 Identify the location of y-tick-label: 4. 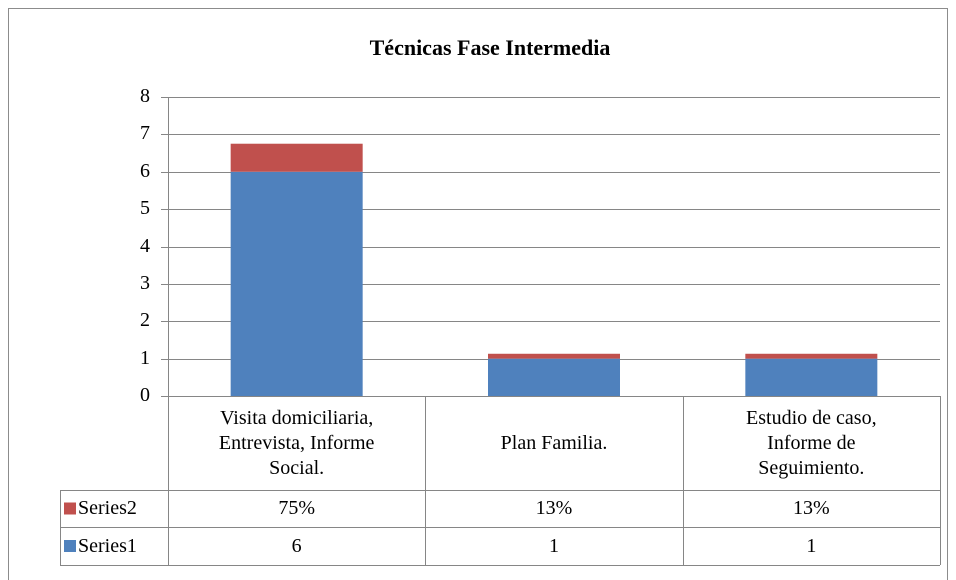
(145, 246).